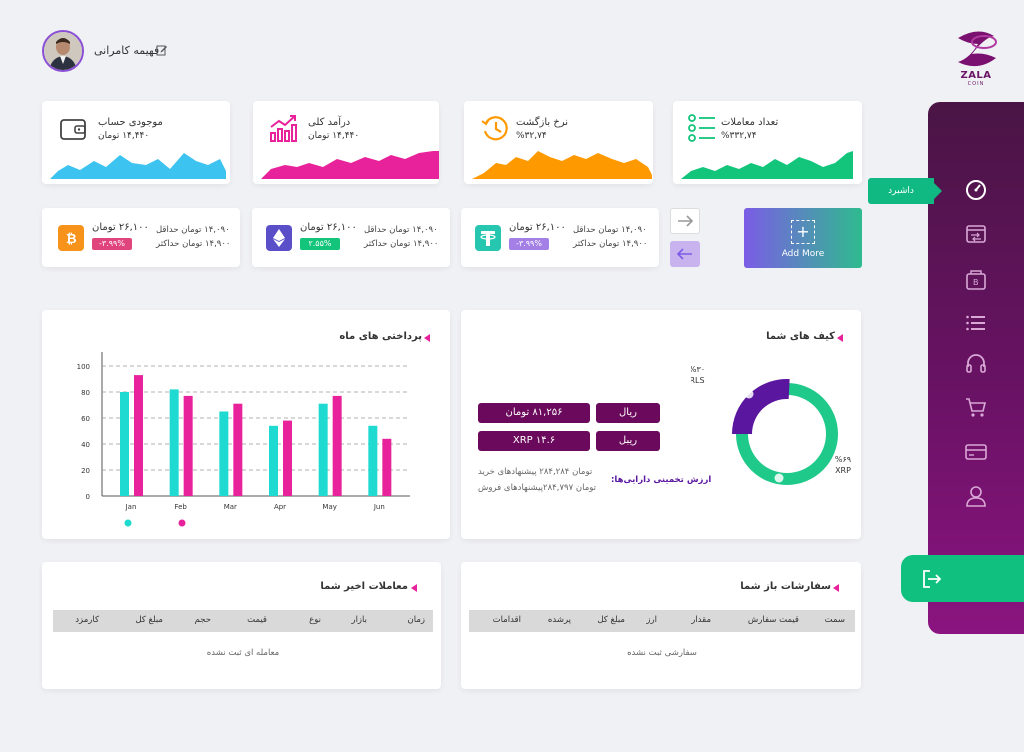 Image resolution: width=1024 pixels, height=752 pixels. What do you see at coordinates (85, 445) in the screenshot?
I see `y-tick-label: 40` at bounding box center [85, 445].